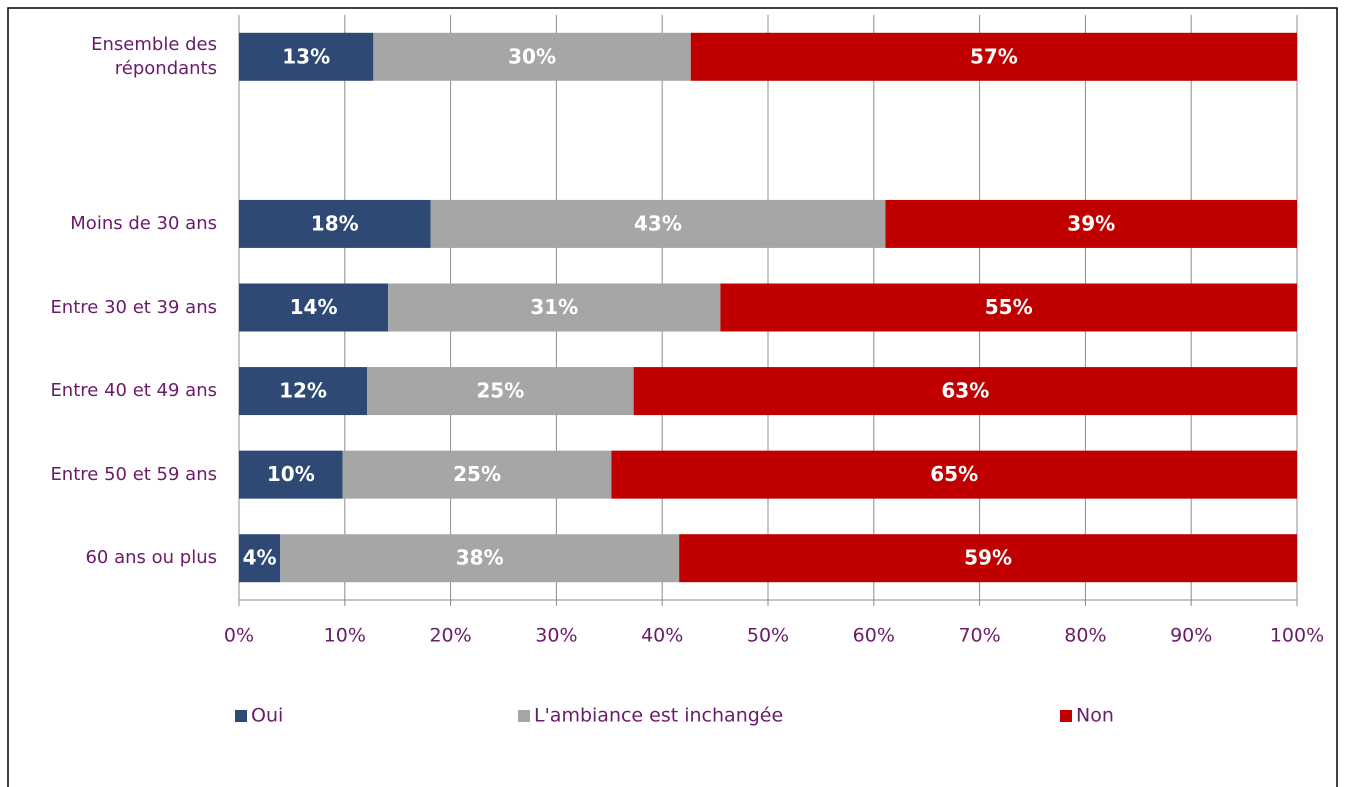 The image size is (1345, 787). Describe the element at coordinates (239, 636) in the screenshot. I see `x-tick-label: 0%` at that location.